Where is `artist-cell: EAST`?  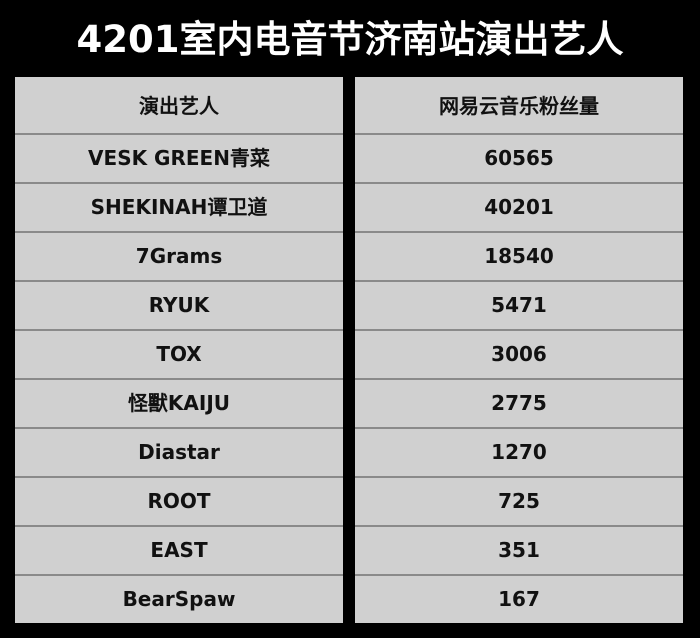
artist-cell: EAST is located at coordinates (179, 551).